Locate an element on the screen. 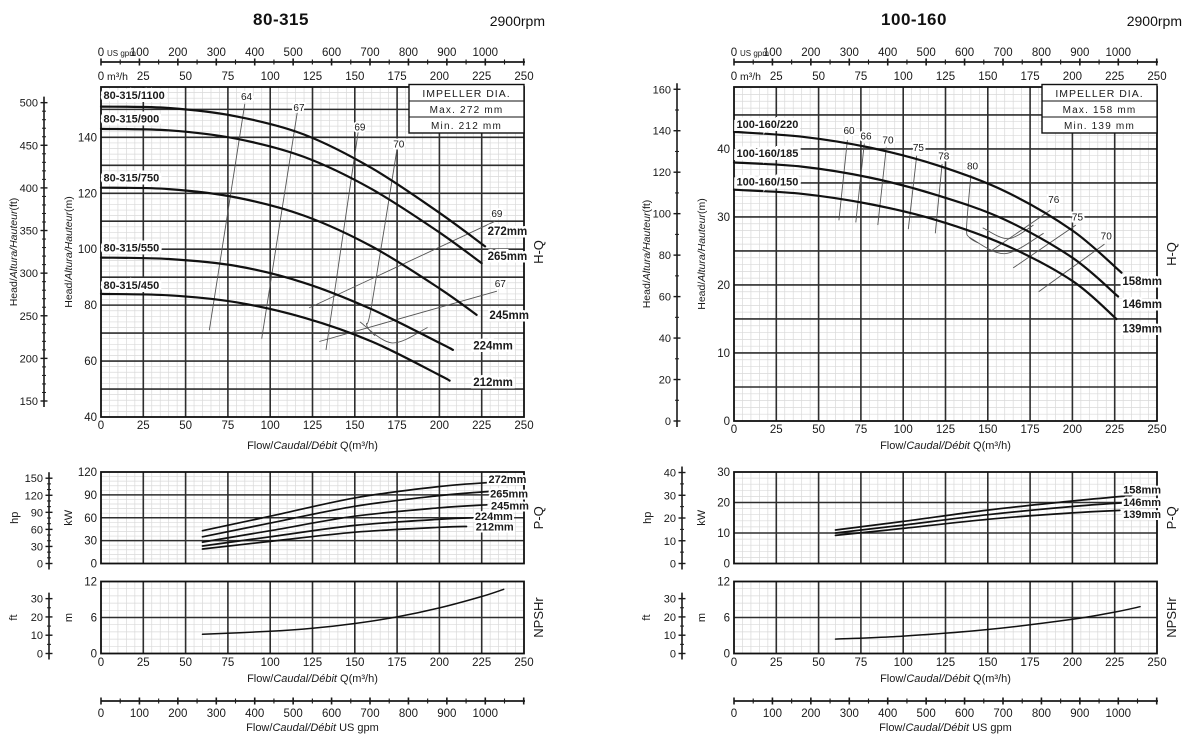 The width and height of the screenshot is (1200, 745). gpm-bottom-label: 700 is located at coordinates (1002, 714).